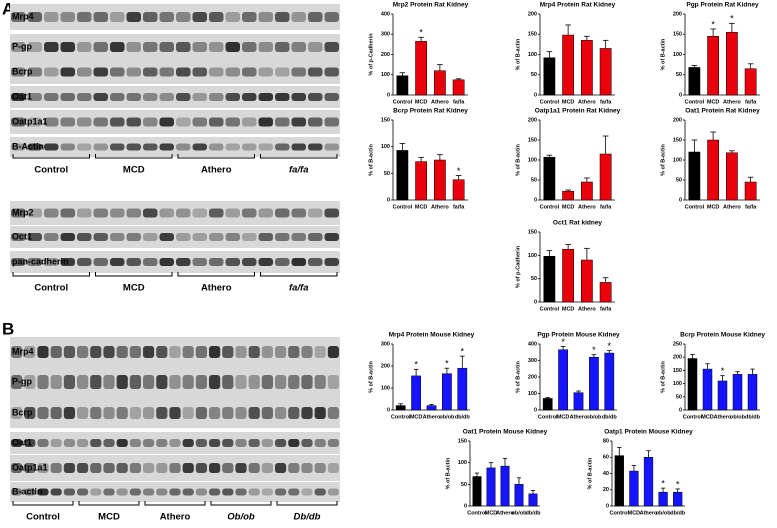 The image size is (777, 528). I want to click on y-tick-label: 100, so click(677, 160).